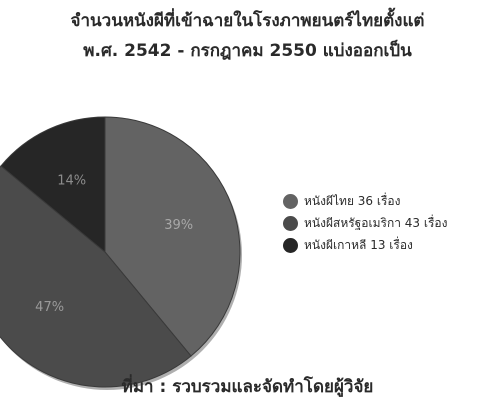 The width and height of the screenshot is (495, 414). Describe the element at coordinates (49, 307) in the screenshot. I see `pie-label-usa: 47%` at that location.